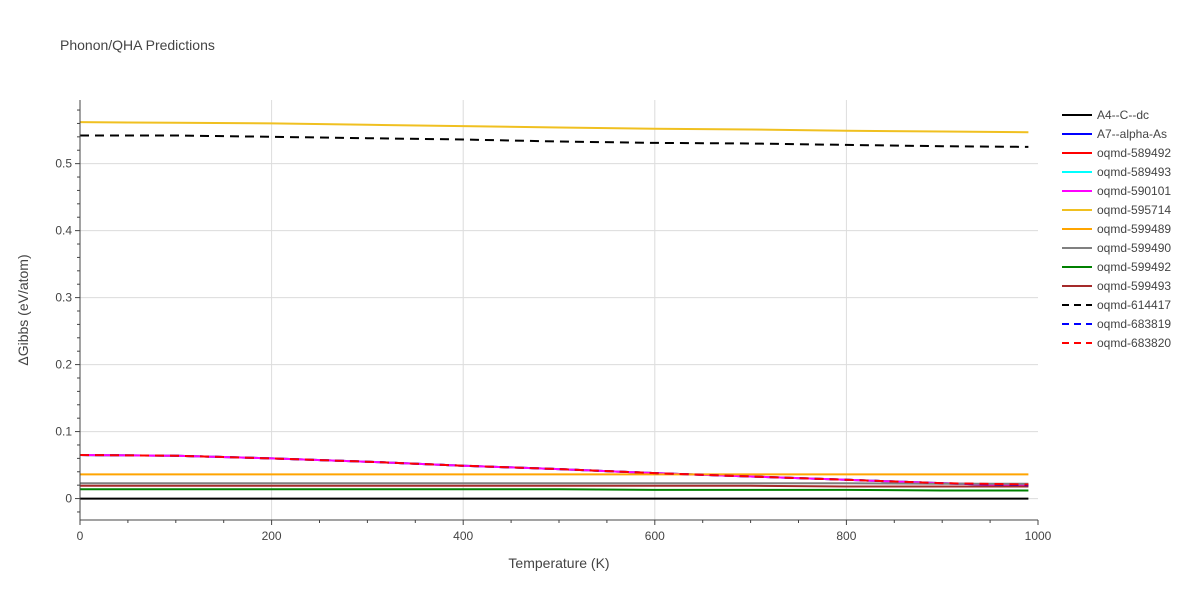  I want to click on legend-item-oqmd-599490: oqmd-599490, so click(1116, 248).